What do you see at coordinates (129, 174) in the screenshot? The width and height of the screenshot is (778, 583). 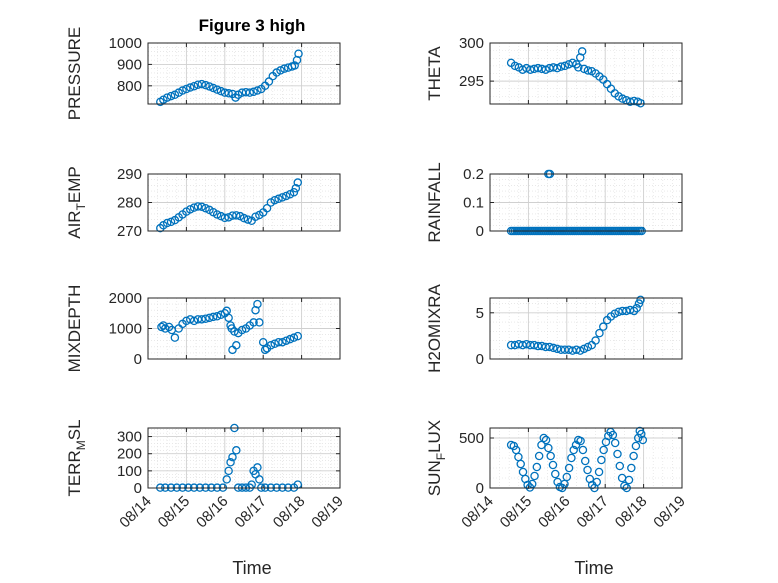 I see `y-tick-label: 290` at bounding box center [129, 174].